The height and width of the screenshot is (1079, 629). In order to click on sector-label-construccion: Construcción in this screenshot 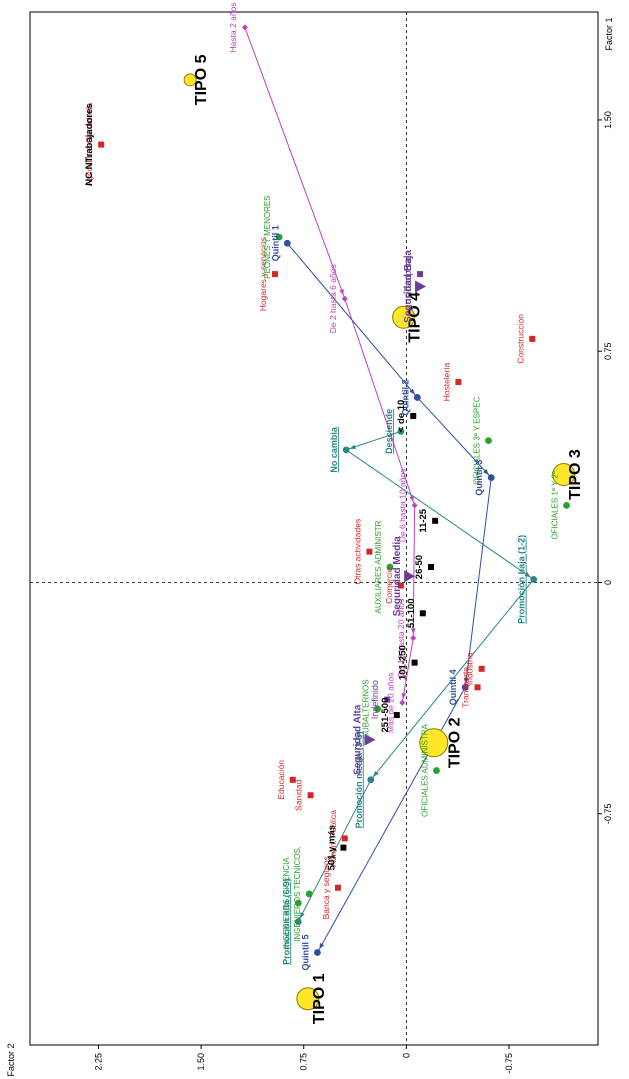, I will do `click(520, 339)`.